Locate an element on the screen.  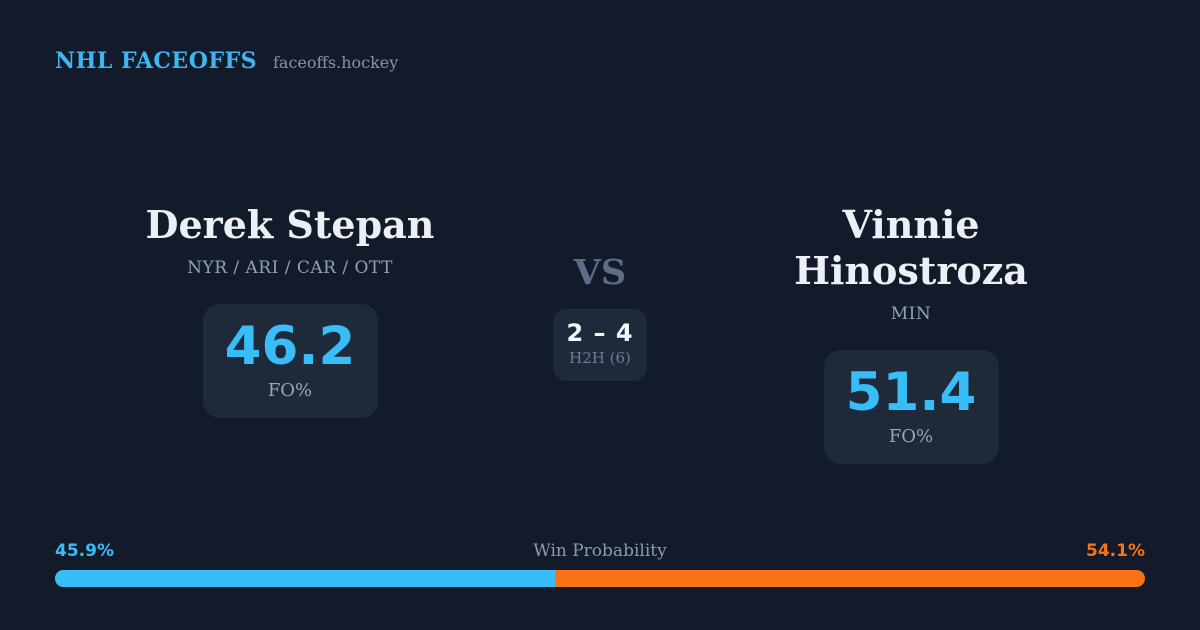
vs-label: VS is located at coordinates (600, 272).